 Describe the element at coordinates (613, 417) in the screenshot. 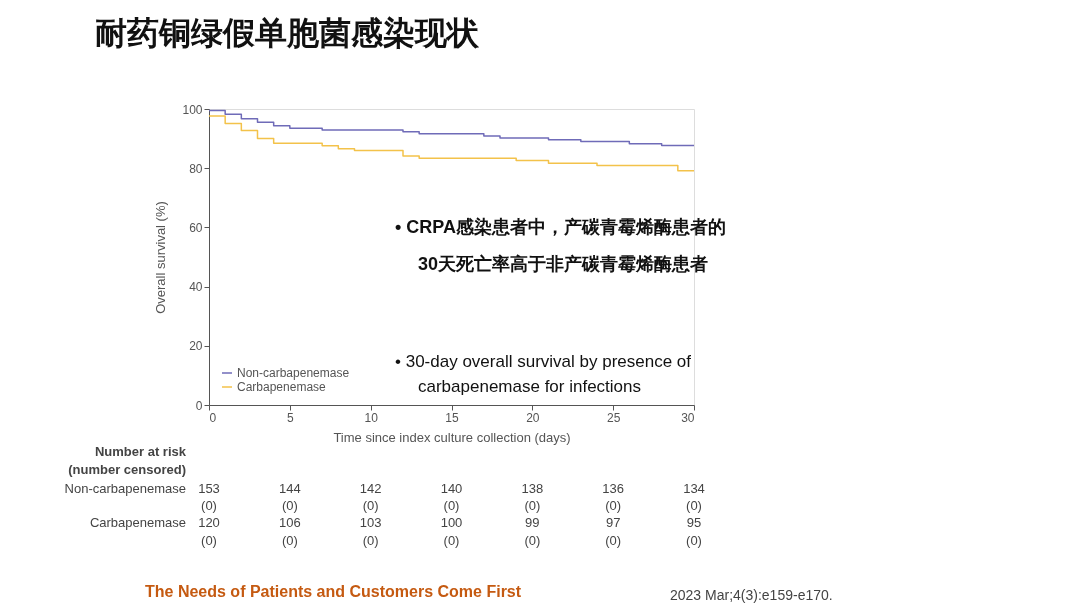

I see `x-tick-label: 25` at that location.